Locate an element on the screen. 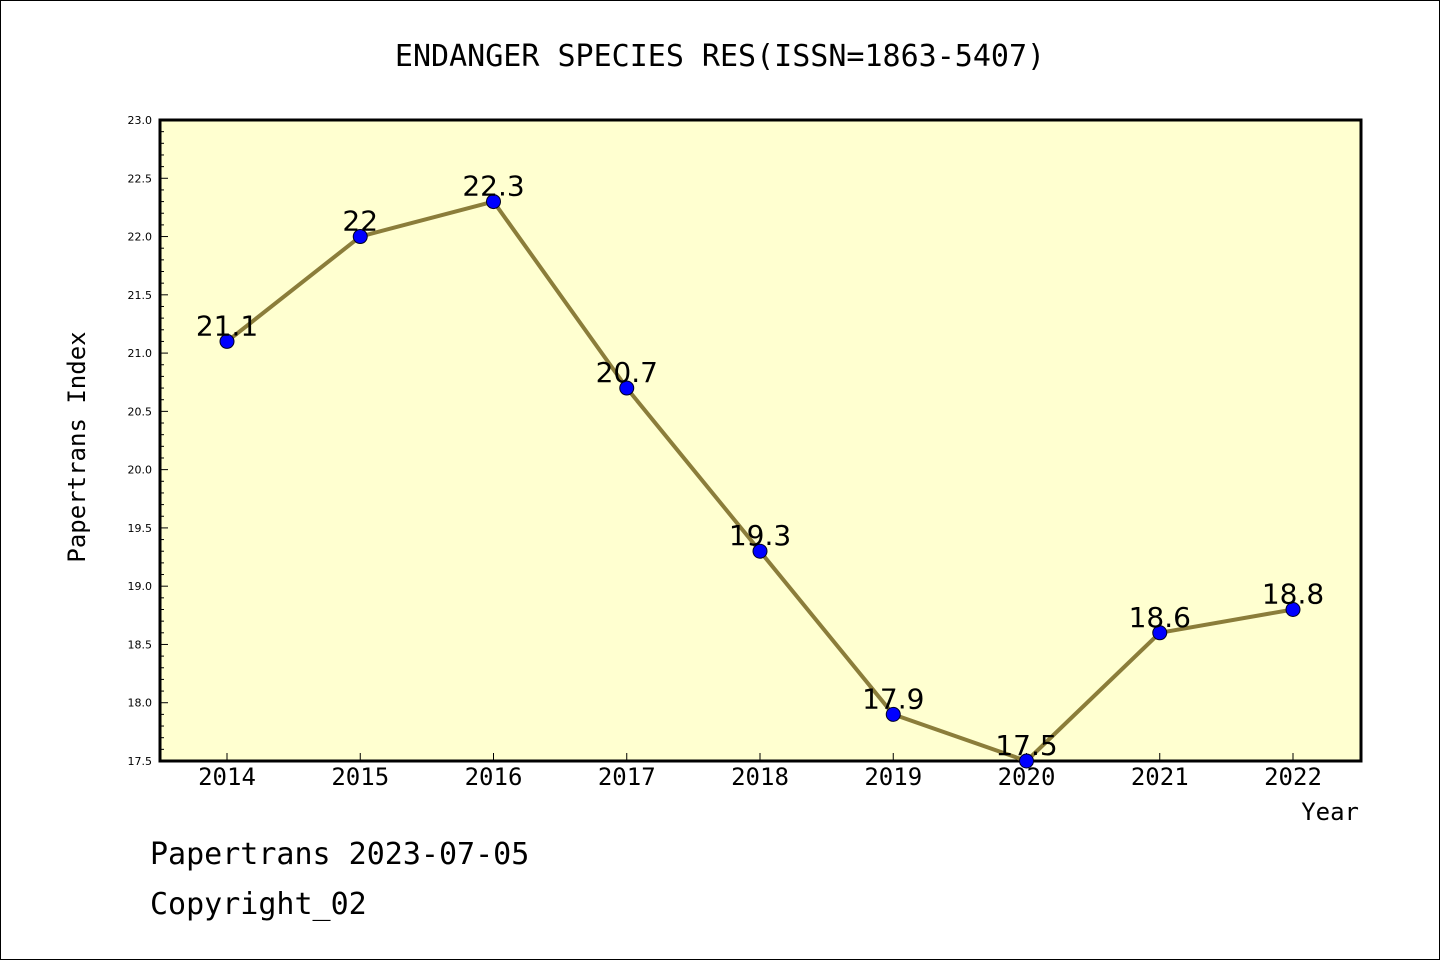 The width and height of the screenshot is (1440, 960). data-label: 17.9 is located at coordinates (893, 698).